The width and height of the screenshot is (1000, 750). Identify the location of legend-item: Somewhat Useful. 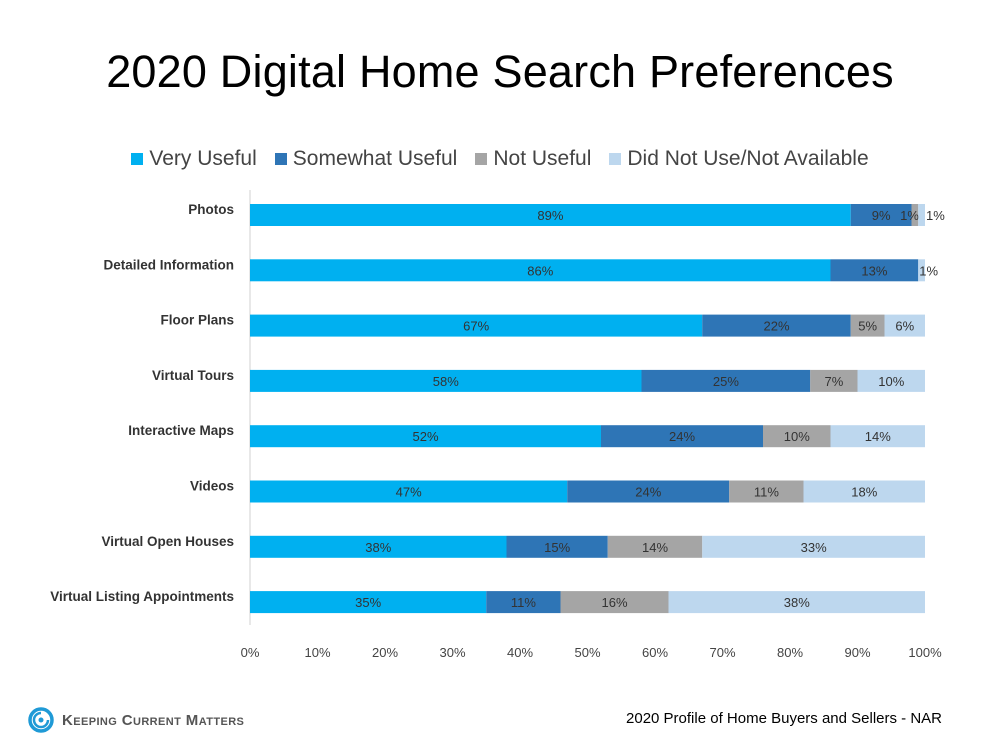
(366, 159).